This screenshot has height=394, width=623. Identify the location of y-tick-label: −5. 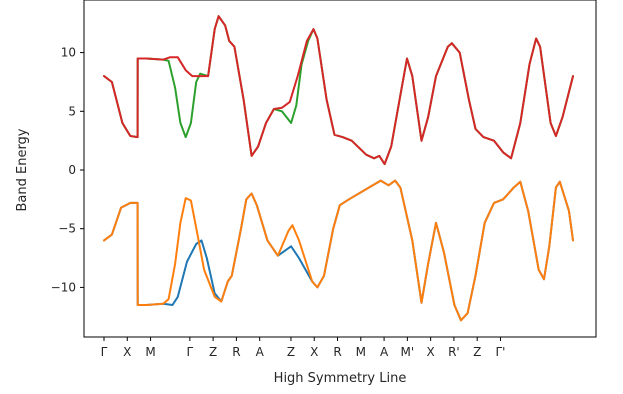
(67, 229).